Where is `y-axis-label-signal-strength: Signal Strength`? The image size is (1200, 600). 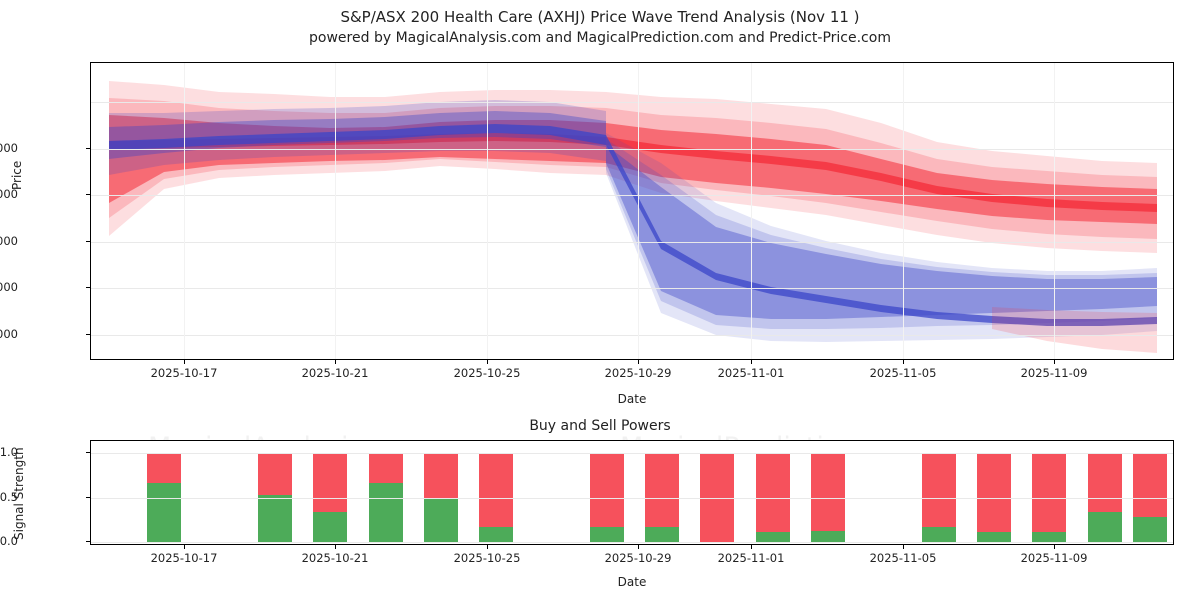 y-axis-label-signal-strength: Signal Strength is located at coordinates (19, 493).